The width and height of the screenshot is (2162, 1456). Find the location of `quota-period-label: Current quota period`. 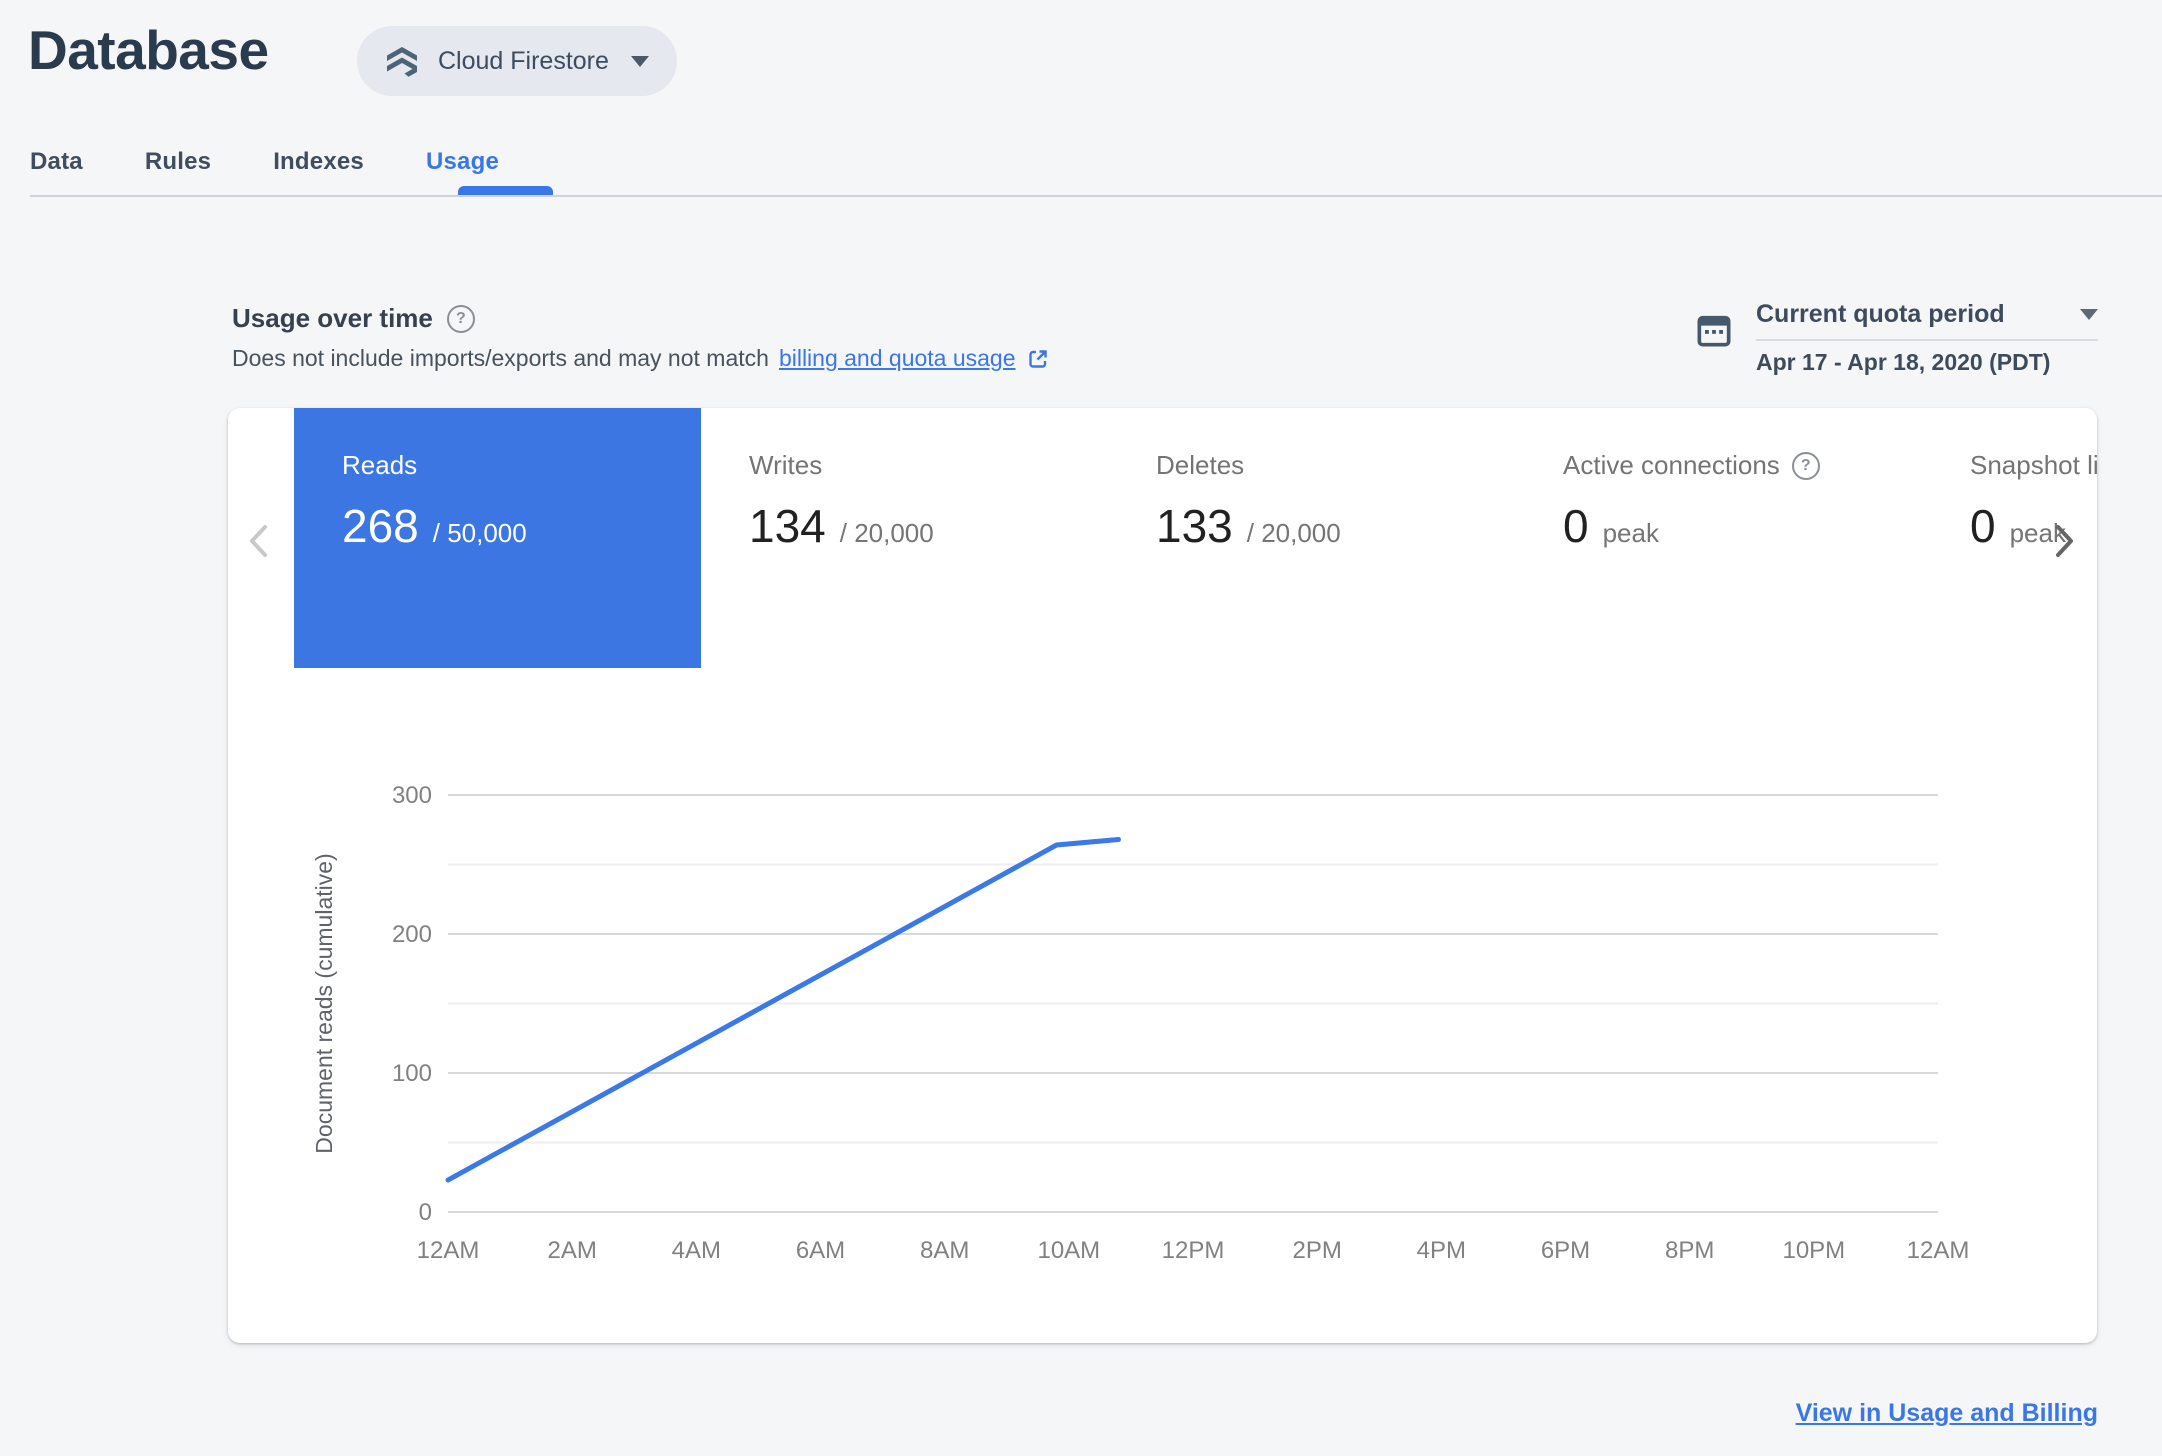

quota-period-label: Current quota period is located at coordinates (1880, 314).